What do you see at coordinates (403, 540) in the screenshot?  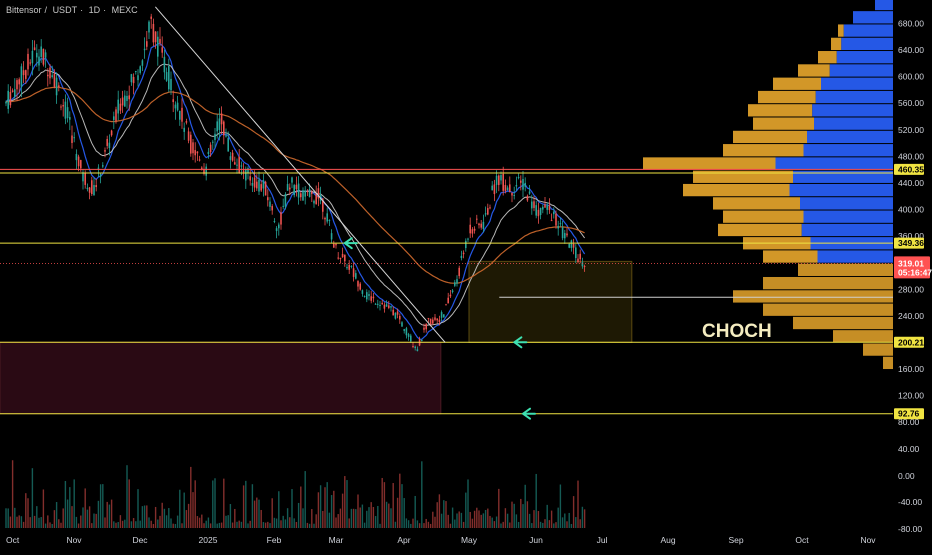 I see `time-tick-label: Apr` at bounding box center [403, 540].